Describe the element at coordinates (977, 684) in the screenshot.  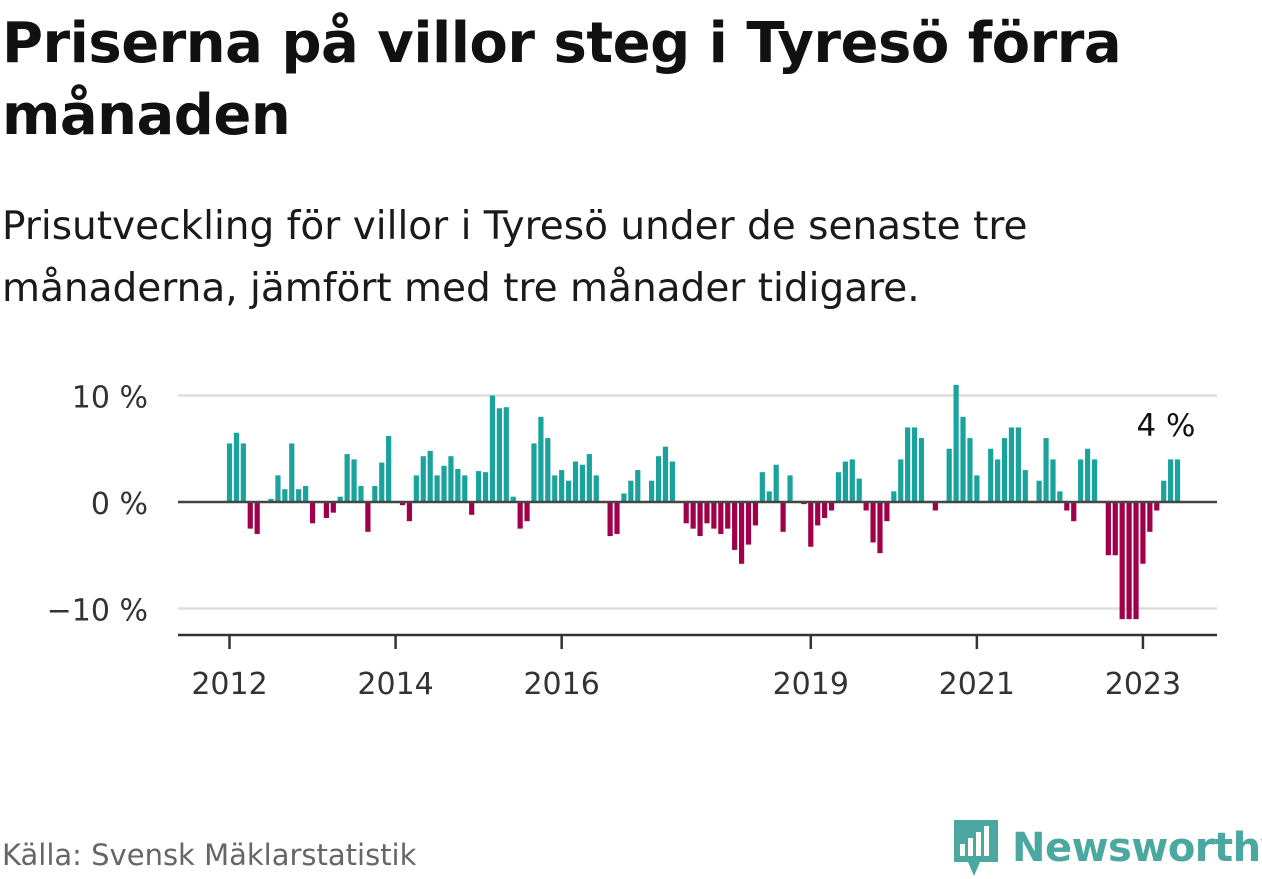
I see `x-tick-label: 2021` at that location.